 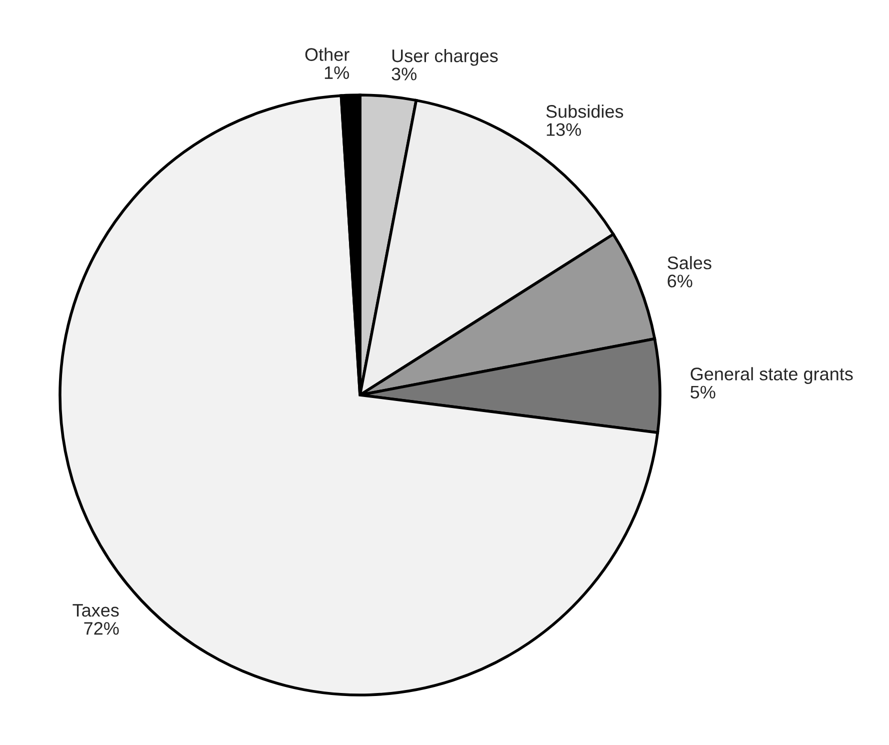 I want to click on slice-label: Taxes, so click(x=95, y=610).